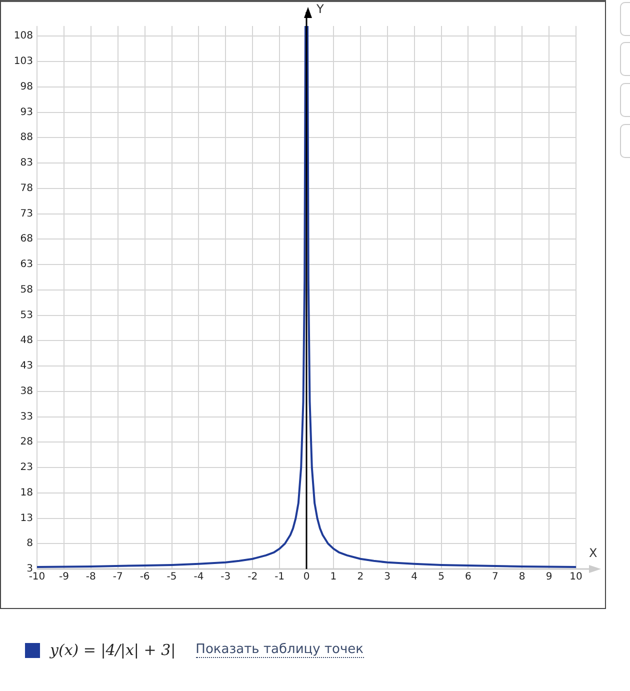 This screenshot has width=630, height=691. I want to click on y-tick-label: 103, so click(23, 62).